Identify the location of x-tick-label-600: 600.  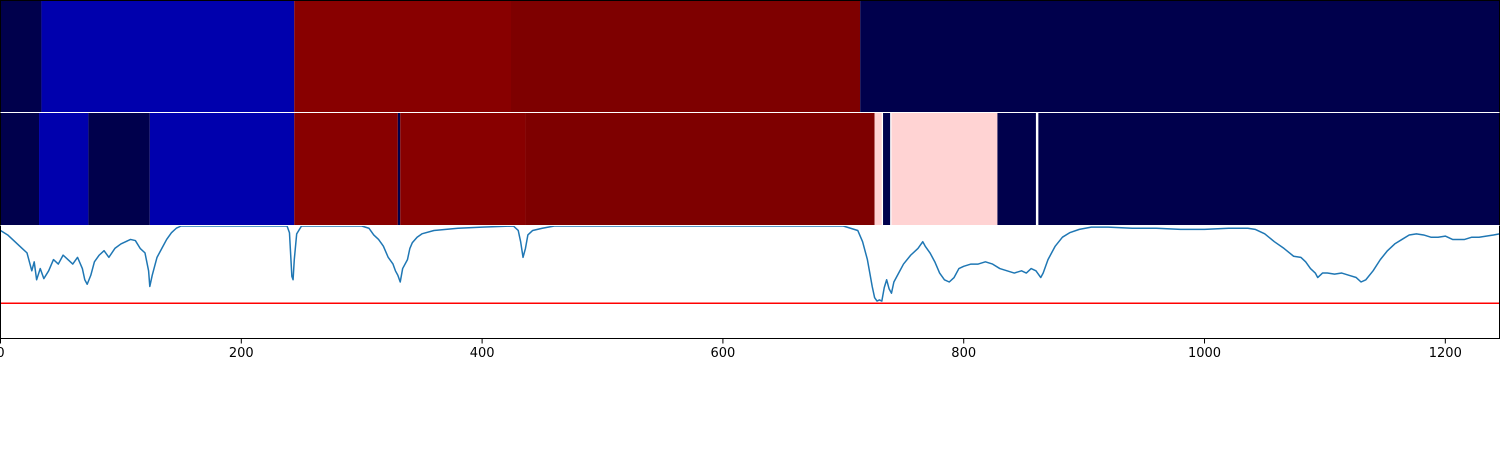
(722, 353).